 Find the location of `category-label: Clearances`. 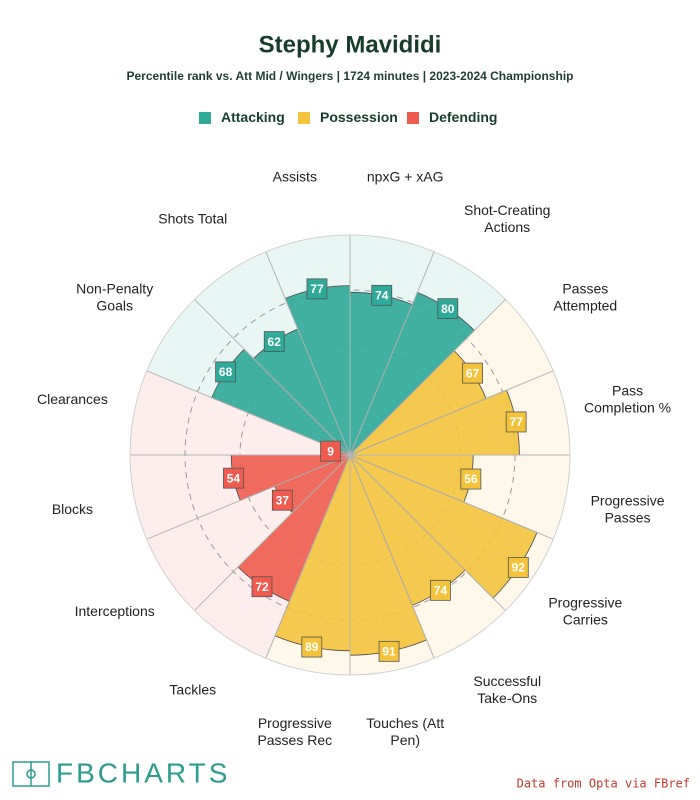

category-label: Clearances is located at coordinates (72, 398).